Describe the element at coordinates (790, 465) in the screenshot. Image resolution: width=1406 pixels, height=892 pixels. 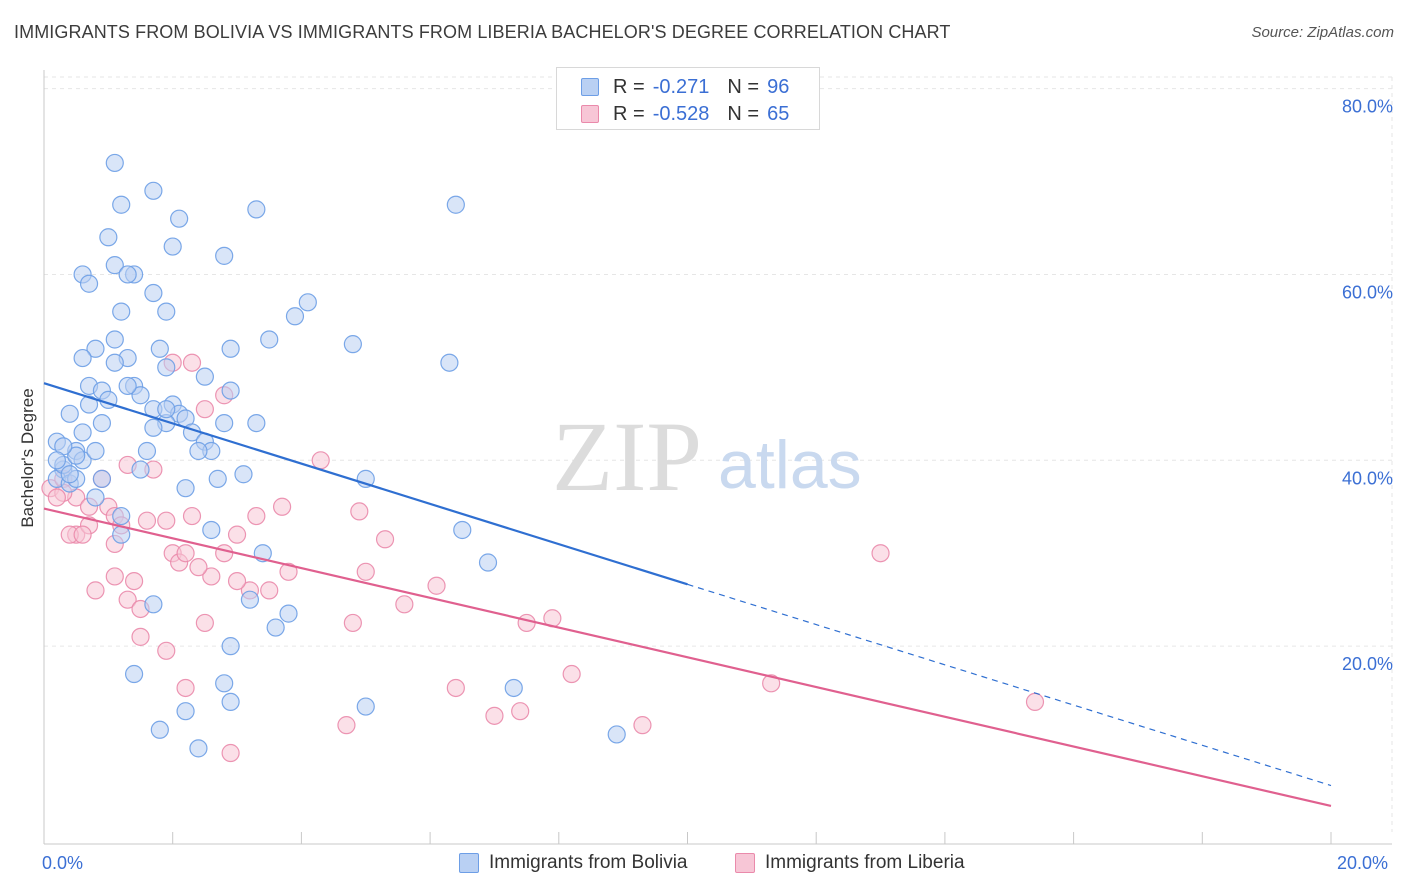
I see `watermark-atlas: atlas` at that location.